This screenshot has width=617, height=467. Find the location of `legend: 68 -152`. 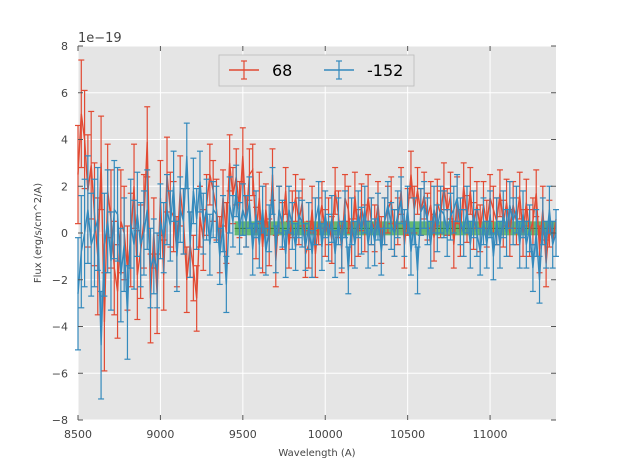

legend: 68 -152 is located at coordinates (316, 70).